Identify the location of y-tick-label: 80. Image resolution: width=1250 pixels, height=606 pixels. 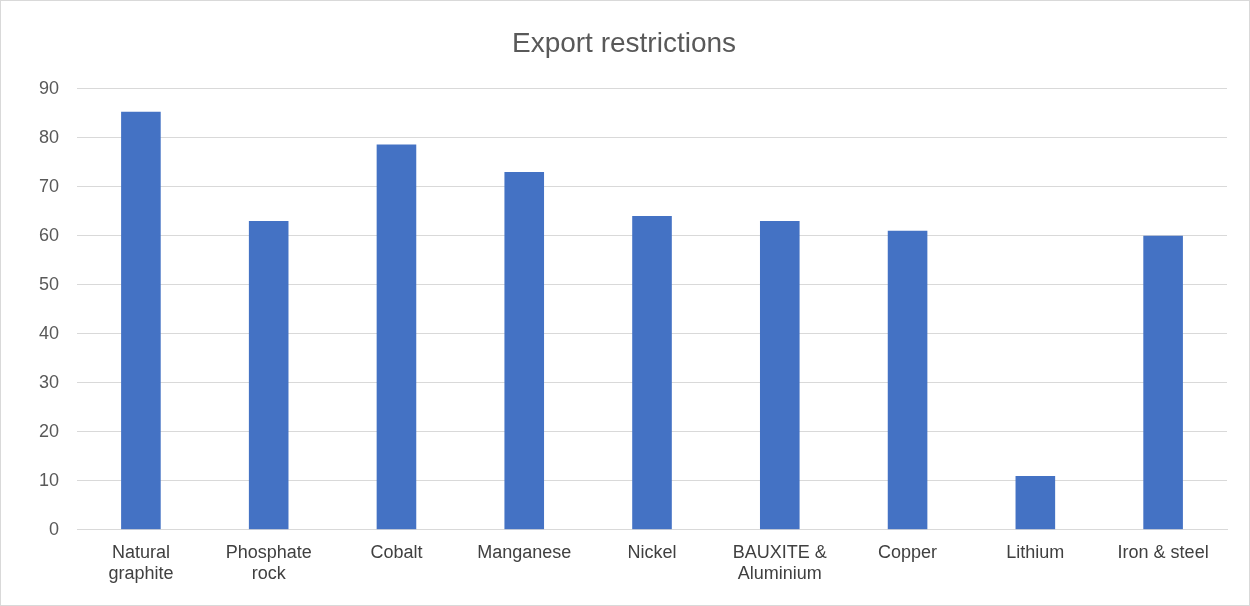
(49, 136).